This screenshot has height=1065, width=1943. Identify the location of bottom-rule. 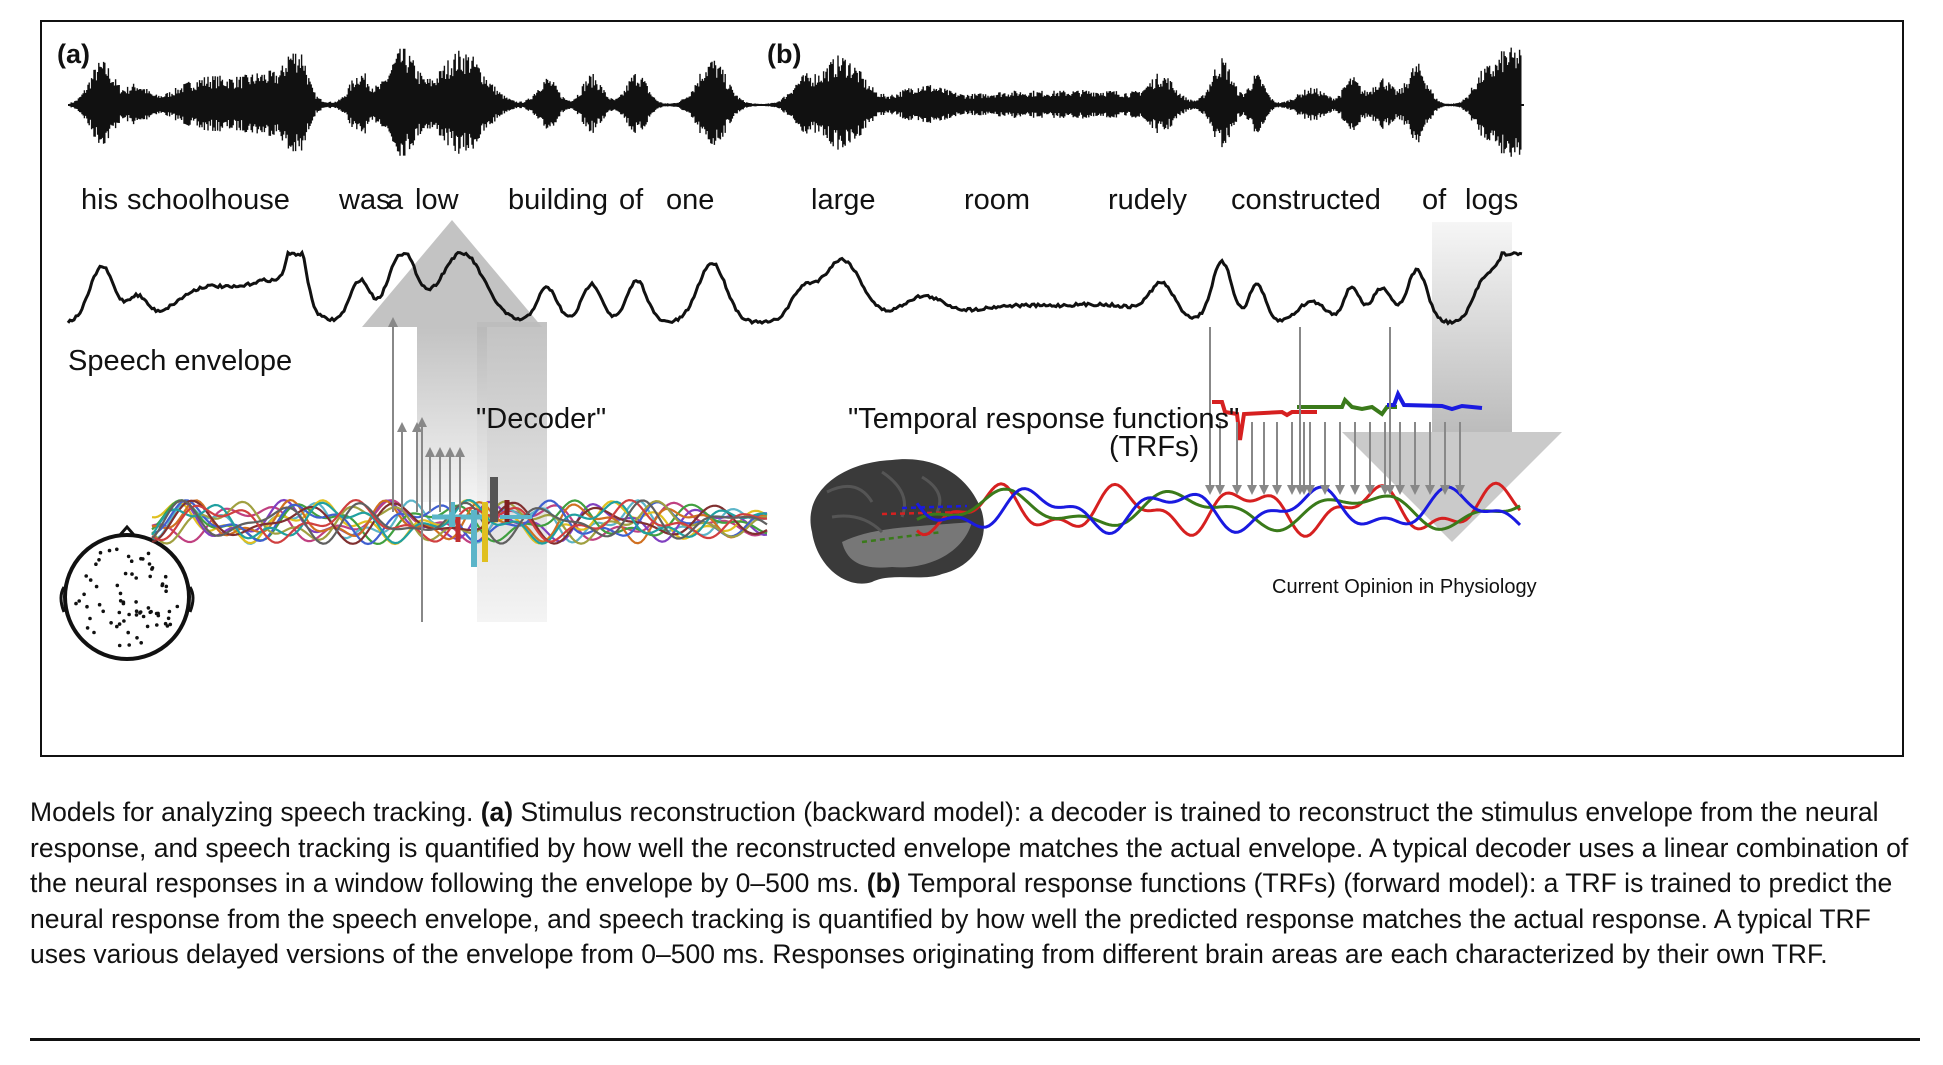
(975, 1039).